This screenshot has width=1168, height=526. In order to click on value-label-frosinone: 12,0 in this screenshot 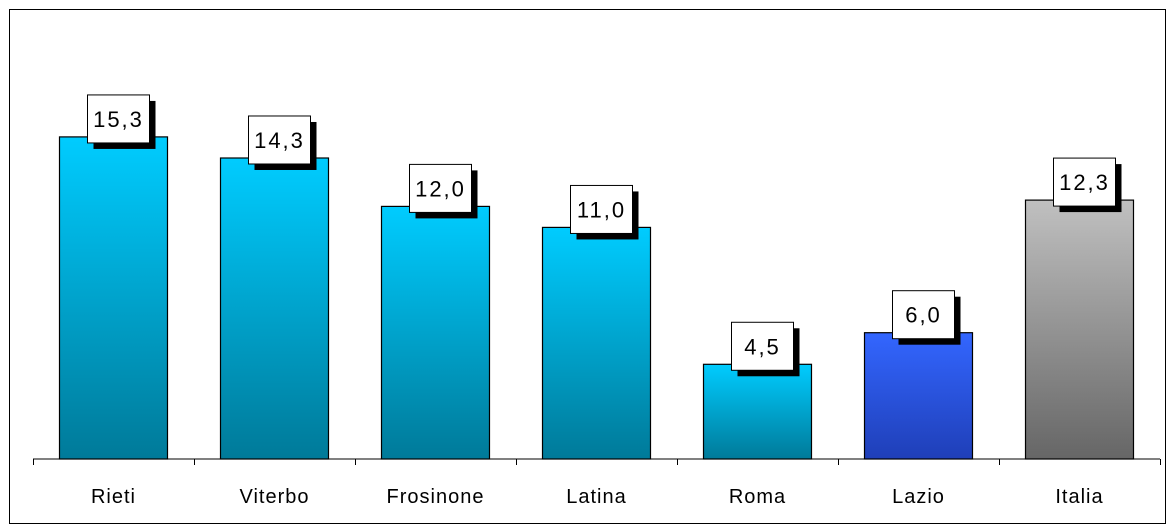, I will do `click(440, 188)`.